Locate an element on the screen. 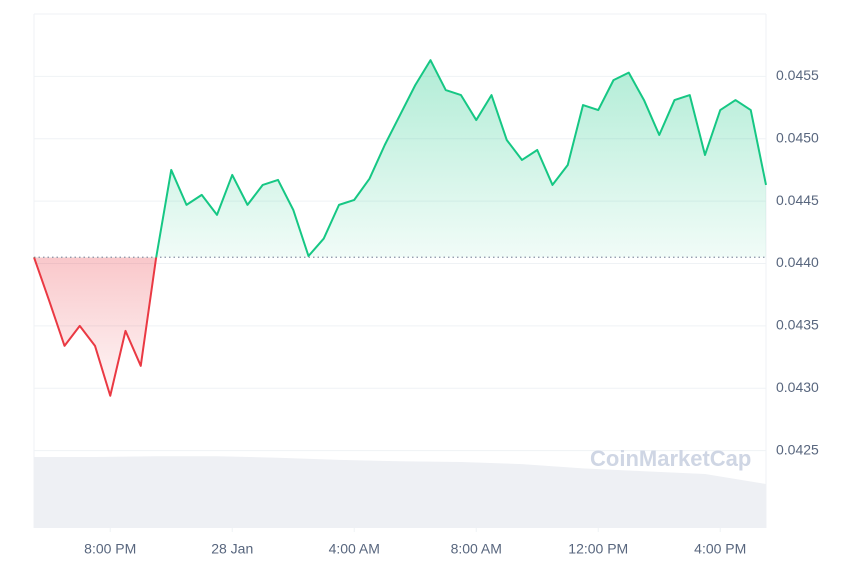  y-tick-label: 0.0435 is located at coordinates (797, 325).